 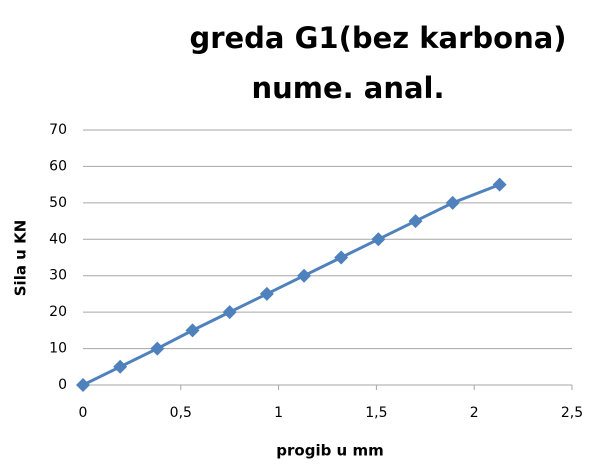 What do you see at coordinates (62, 385) in the screenshot?
I see `y-tick-label: 0` at bounding box center [62, 385].